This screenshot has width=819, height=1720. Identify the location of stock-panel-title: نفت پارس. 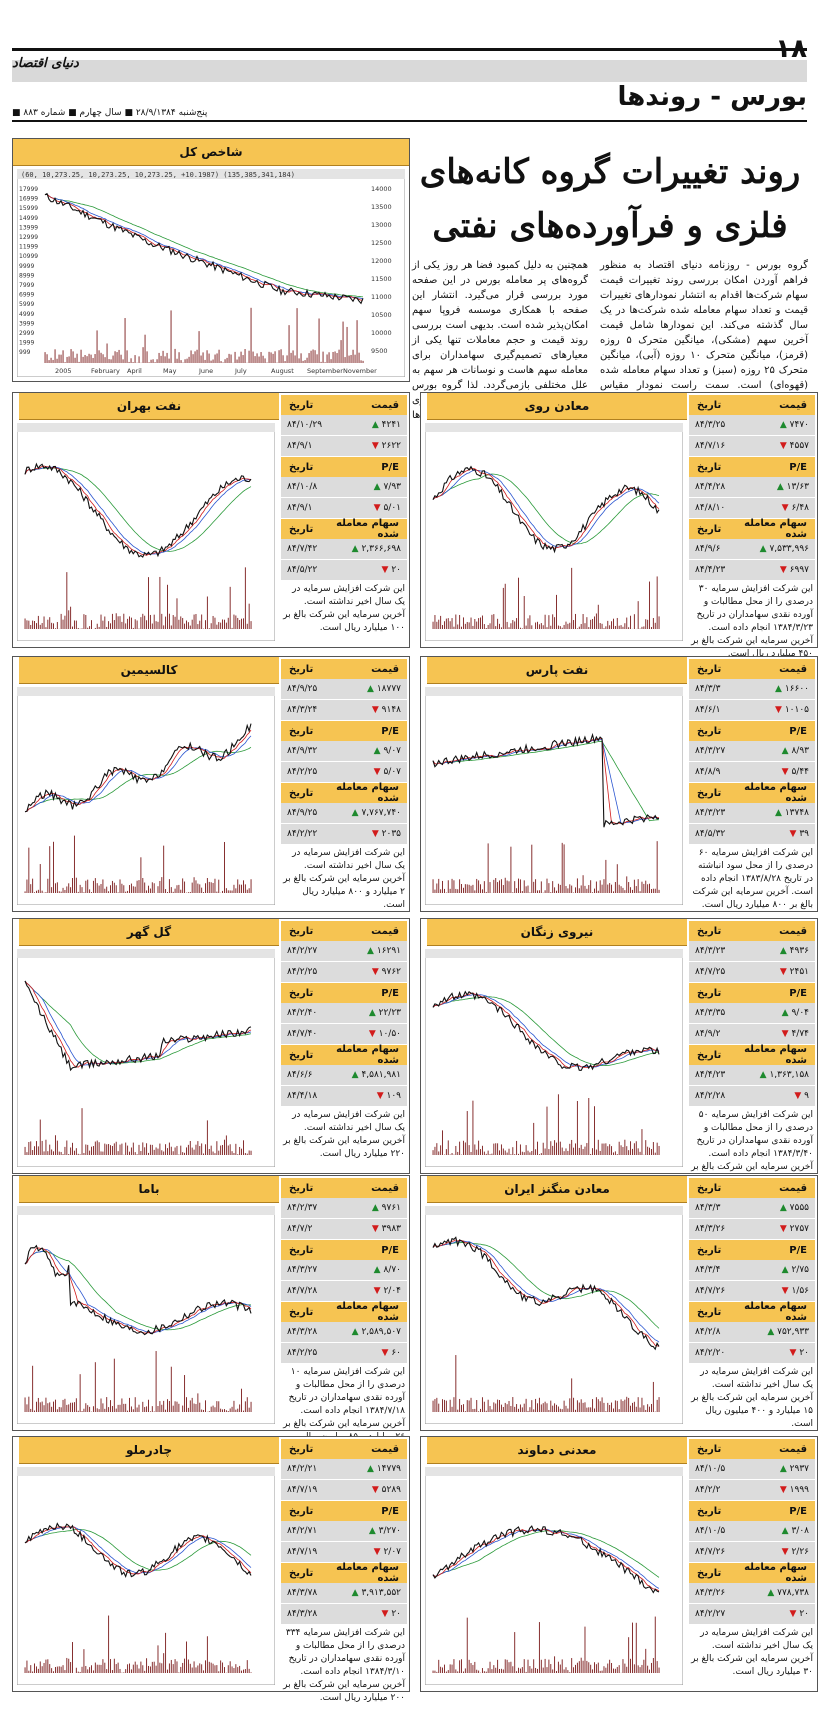
(557, 670).